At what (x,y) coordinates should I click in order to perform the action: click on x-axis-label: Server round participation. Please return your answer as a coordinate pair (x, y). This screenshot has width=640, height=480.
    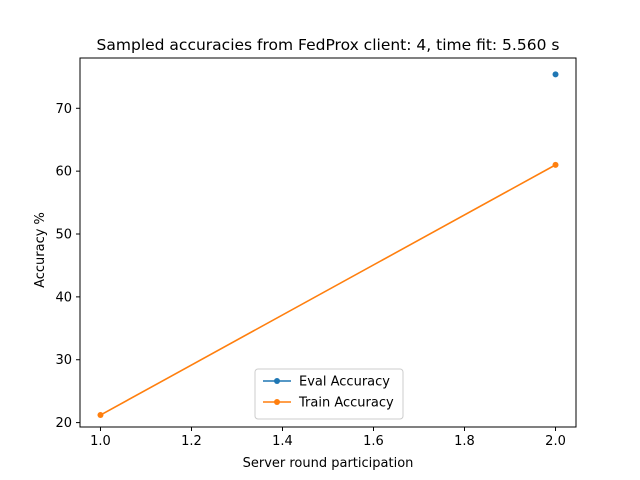
    Looking at the image, I should click on (328, 463).